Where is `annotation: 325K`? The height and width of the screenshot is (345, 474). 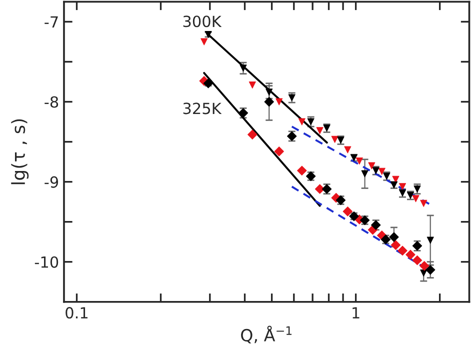 annotation: 325K is located at coordinates (202, 108).